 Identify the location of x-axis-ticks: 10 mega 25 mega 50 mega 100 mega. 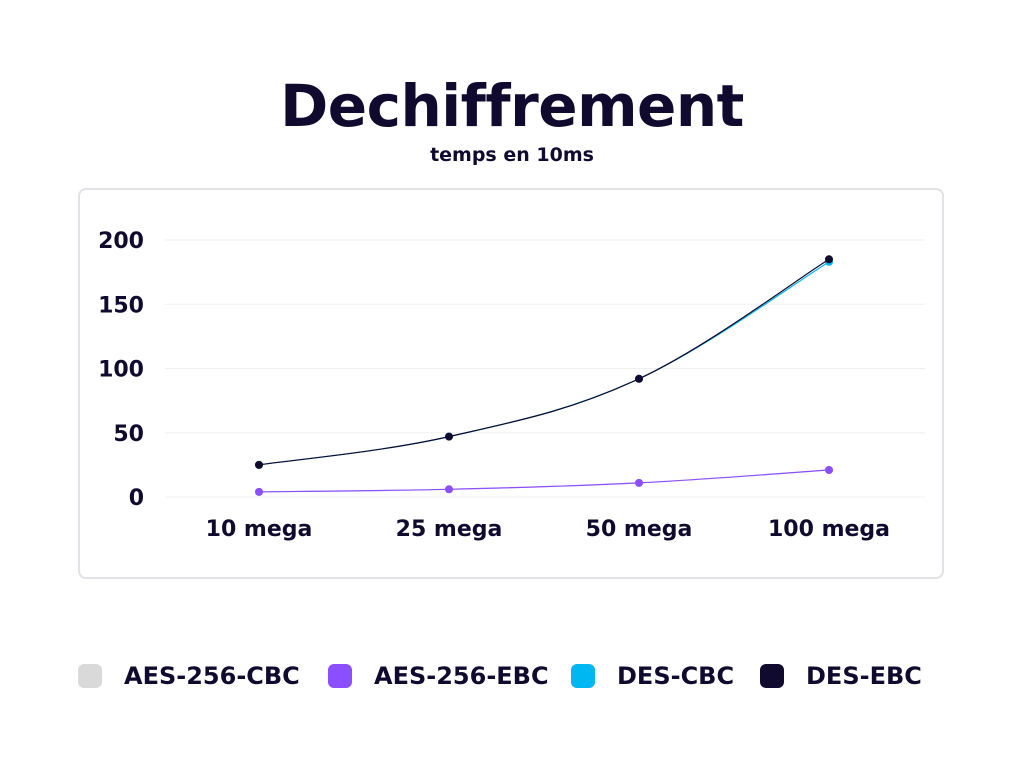
(548, 529).